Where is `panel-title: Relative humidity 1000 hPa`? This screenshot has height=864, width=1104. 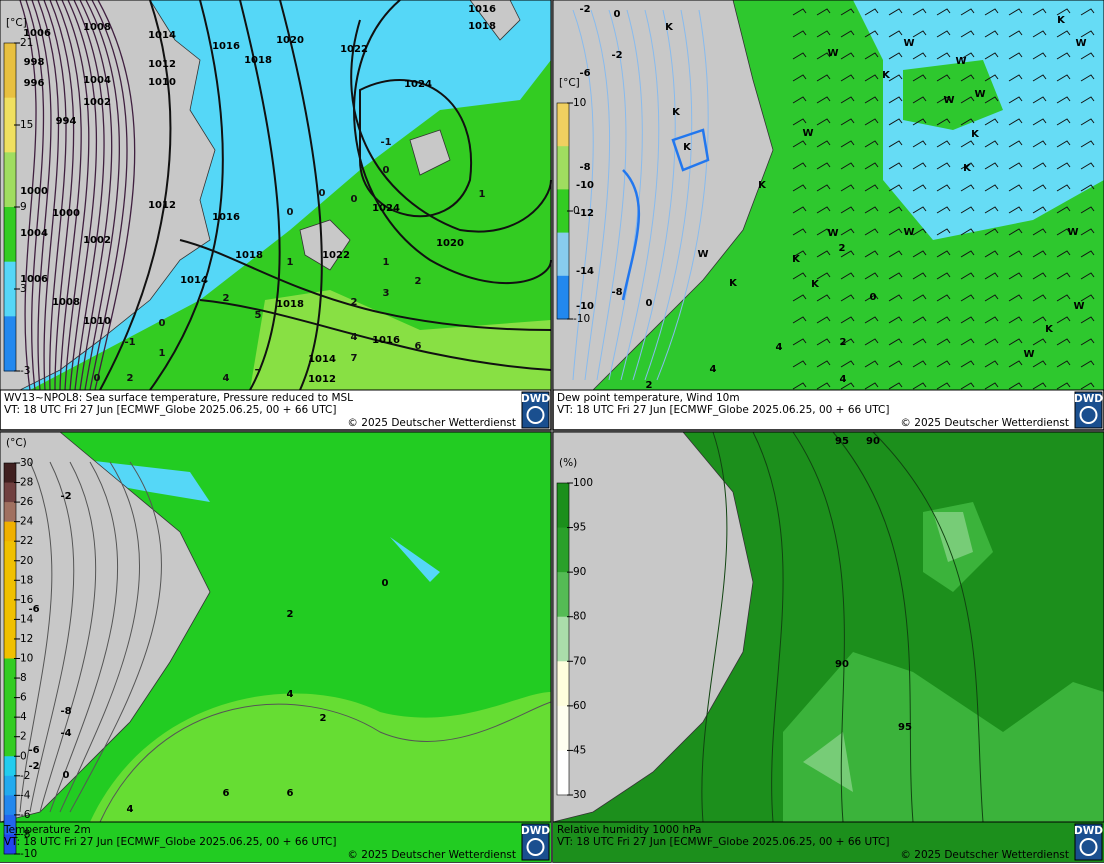
panel-title: Relative humidity 1000 hPa is located at coordinates (629, 830).